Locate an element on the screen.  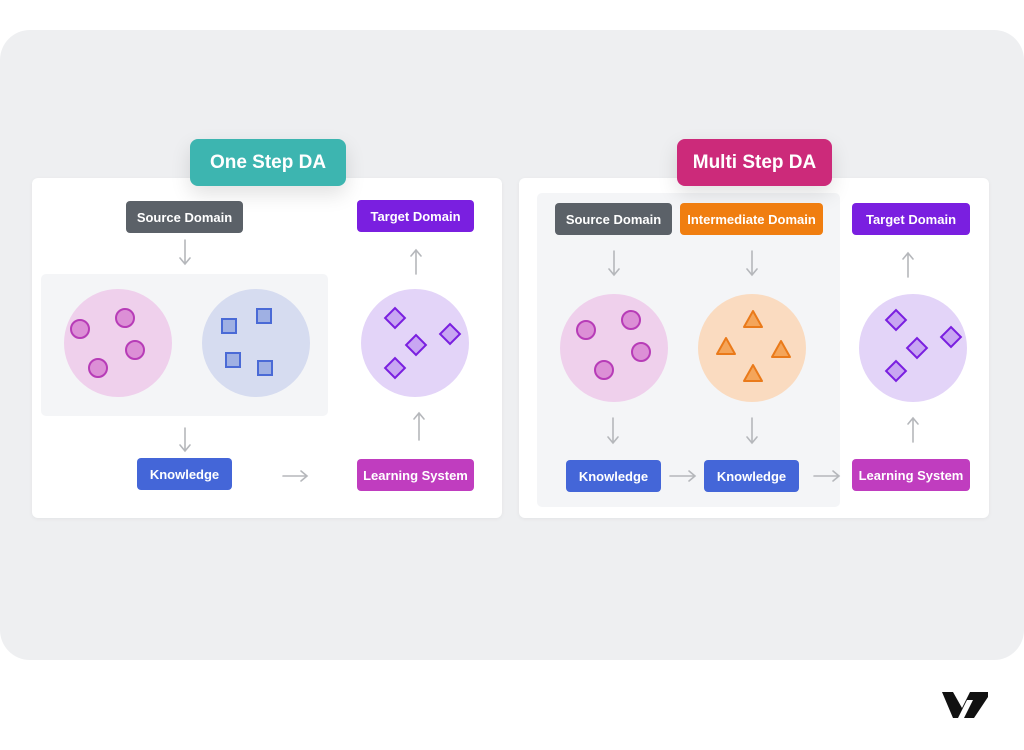
intermediate-domain-cluster is located at coordinates (752, 348).